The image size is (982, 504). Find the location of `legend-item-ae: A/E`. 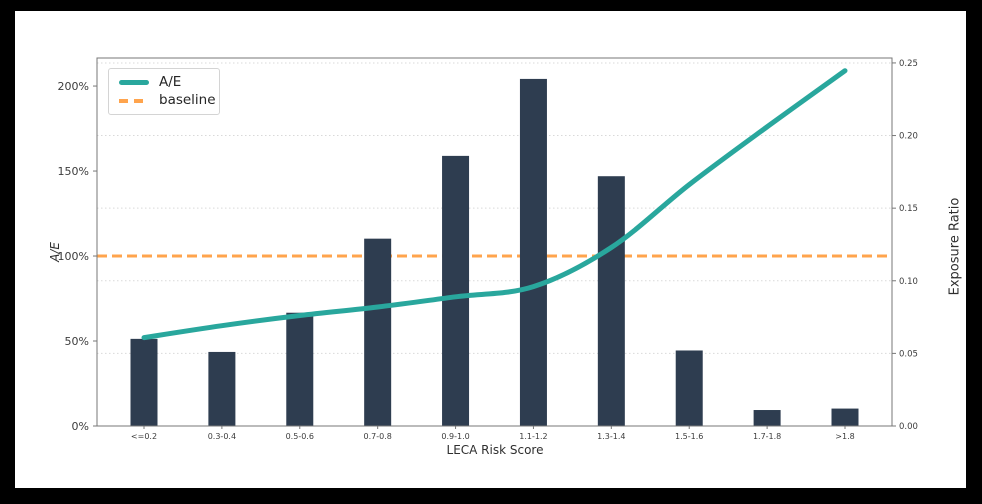

legend-item-ae: A/E is located at coordinates (169, 81).